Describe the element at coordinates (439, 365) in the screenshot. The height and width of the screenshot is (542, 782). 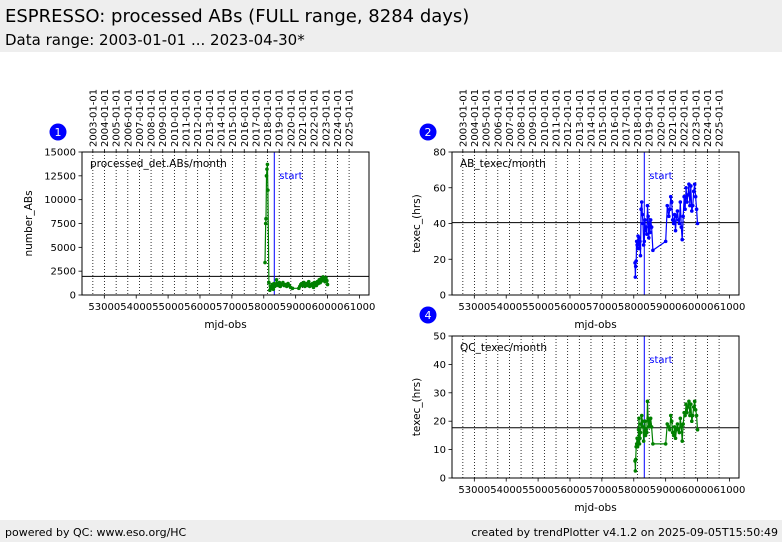
I see `y-tick-label: 40` at that location.